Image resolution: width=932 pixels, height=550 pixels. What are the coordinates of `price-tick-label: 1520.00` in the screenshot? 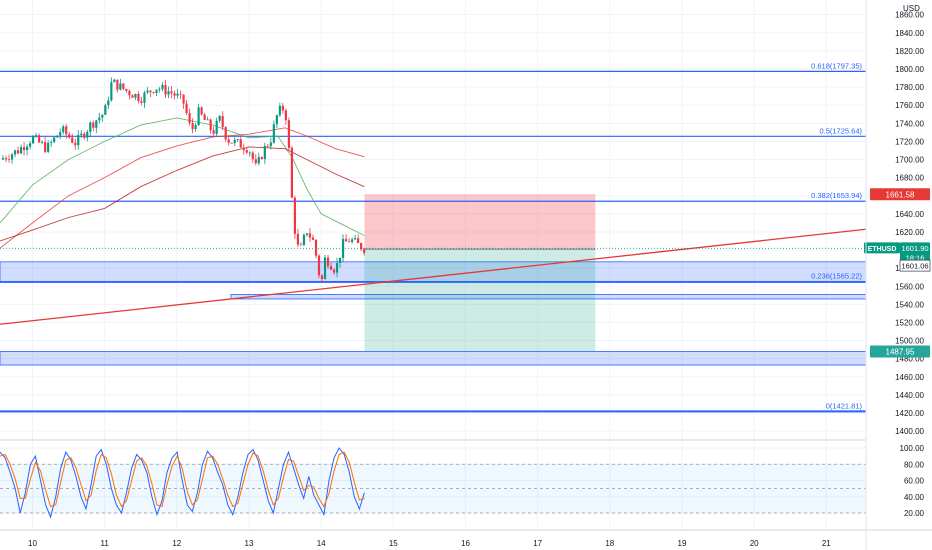 It's located at (909, 322).